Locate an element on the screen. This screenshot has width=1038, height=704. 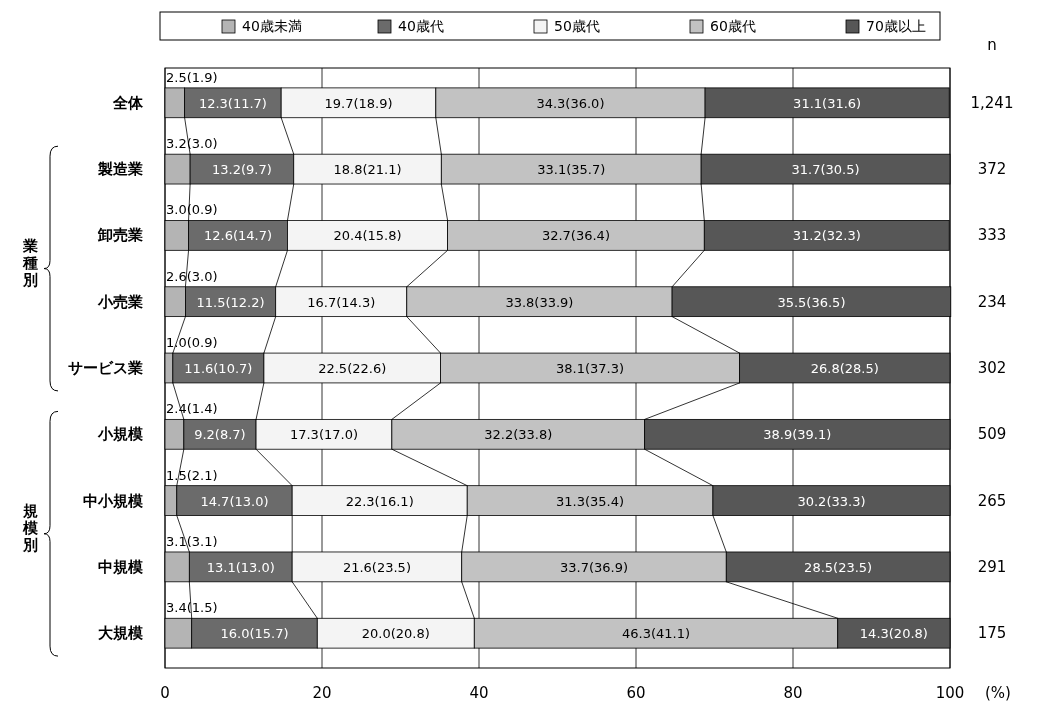
legend-label: 40歳代 is located at coordinates (421, 26).